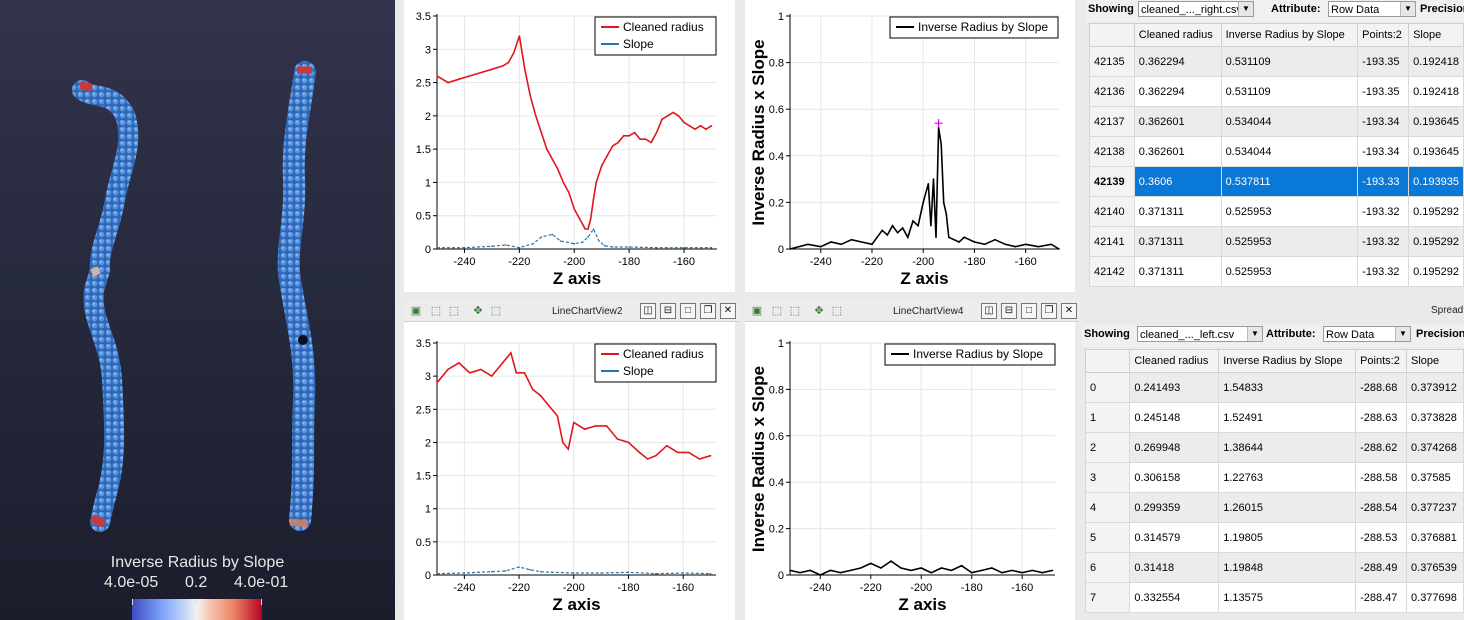 The height and width of the screenshot is (620, 1464). Describe the element at coordinates (1435, 507) in the screenshot. I see `table-cell: 0.377237` at that location.